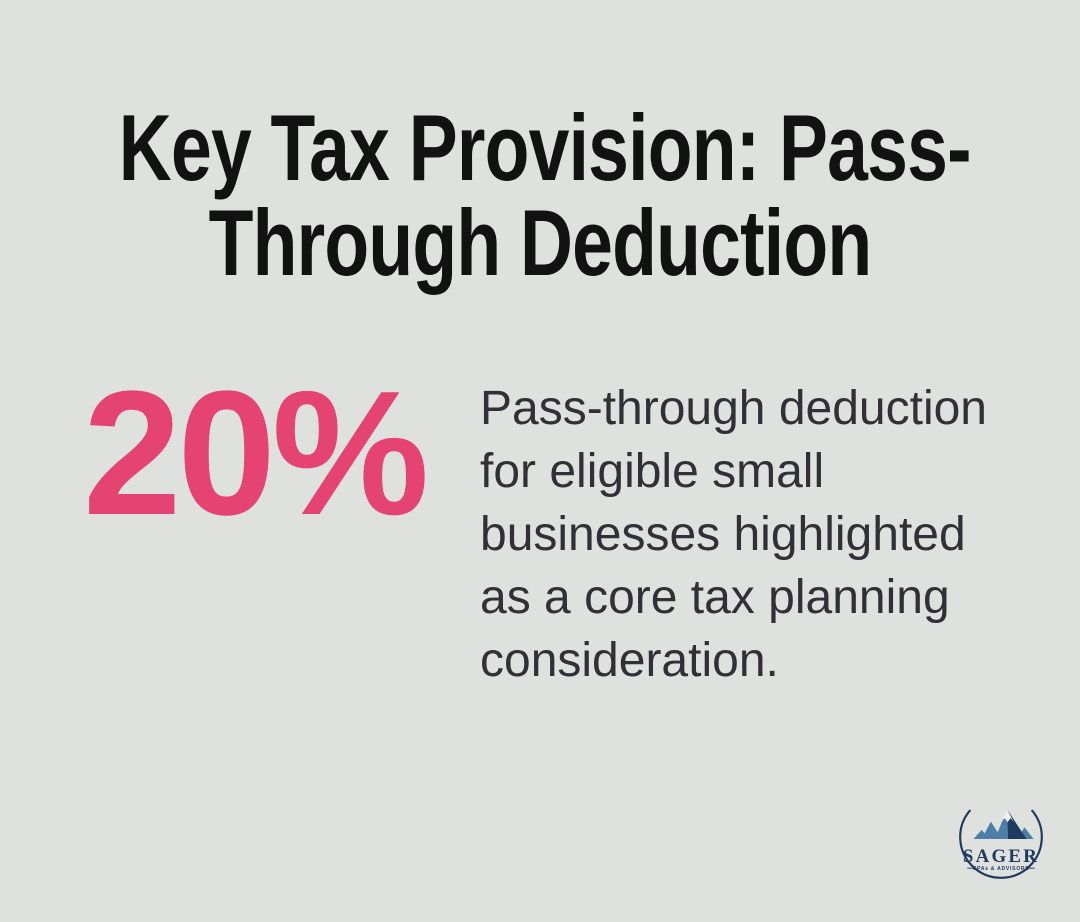 This screenshot has height=922, width=1080. Describe the element at coordinates (1001, 856) in the screenshot. I see `logo-wordmark: SAGER` at that location.